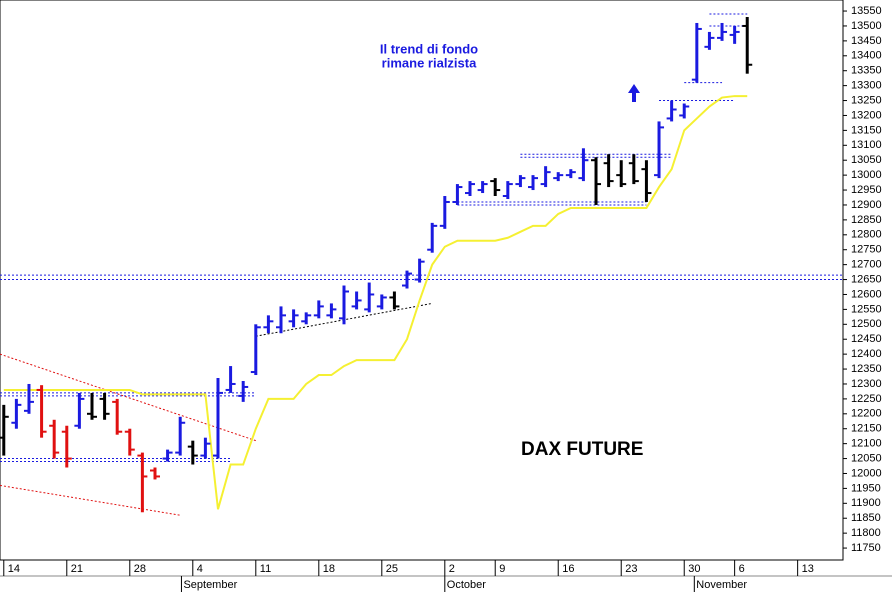  Describe the element at coordinates (866, 488) in the screenshot. I see `y-tick-label: 11950` at that location.